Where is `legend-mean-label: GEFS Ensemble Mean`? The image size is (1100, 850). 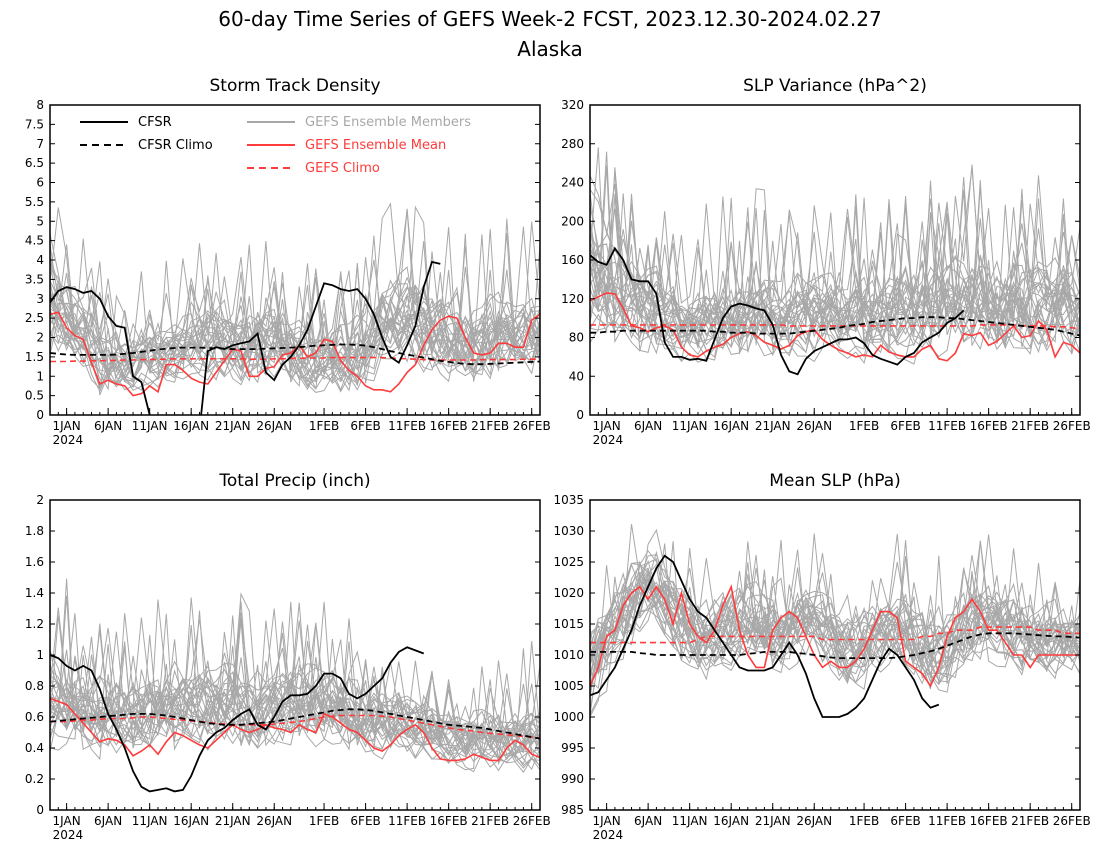
legend-mean-label: GEFS Ensemble Mean is located at coordinates (375, 145).